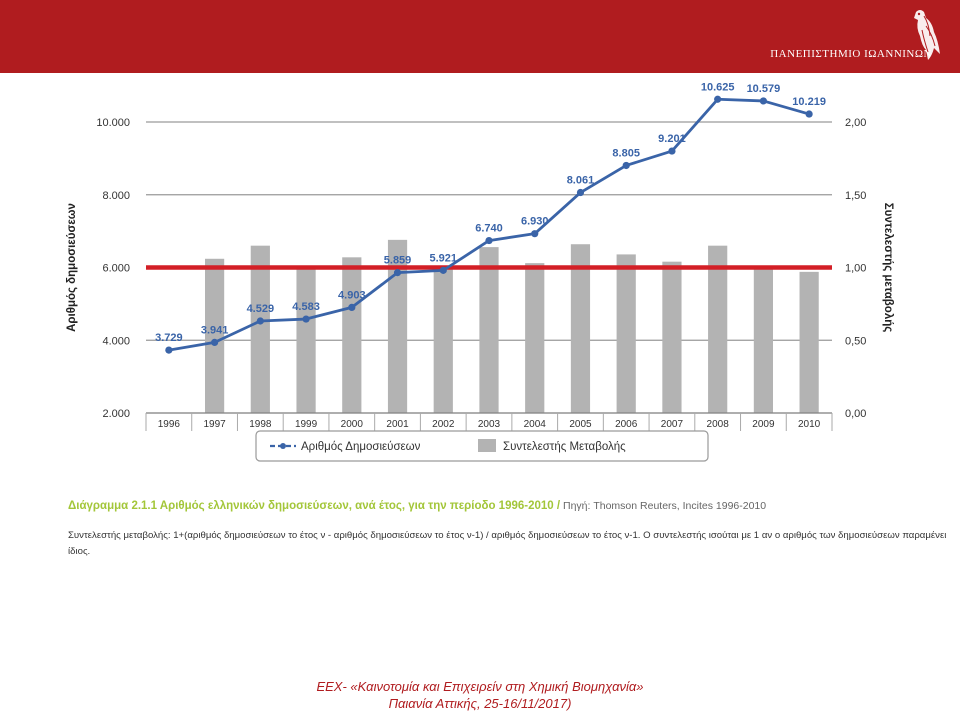 The height and width of the screenshot is (720, 960). Describe the element at coordinates (261, 309) in the screenshot. I see `data-label: 4.529` at that location.